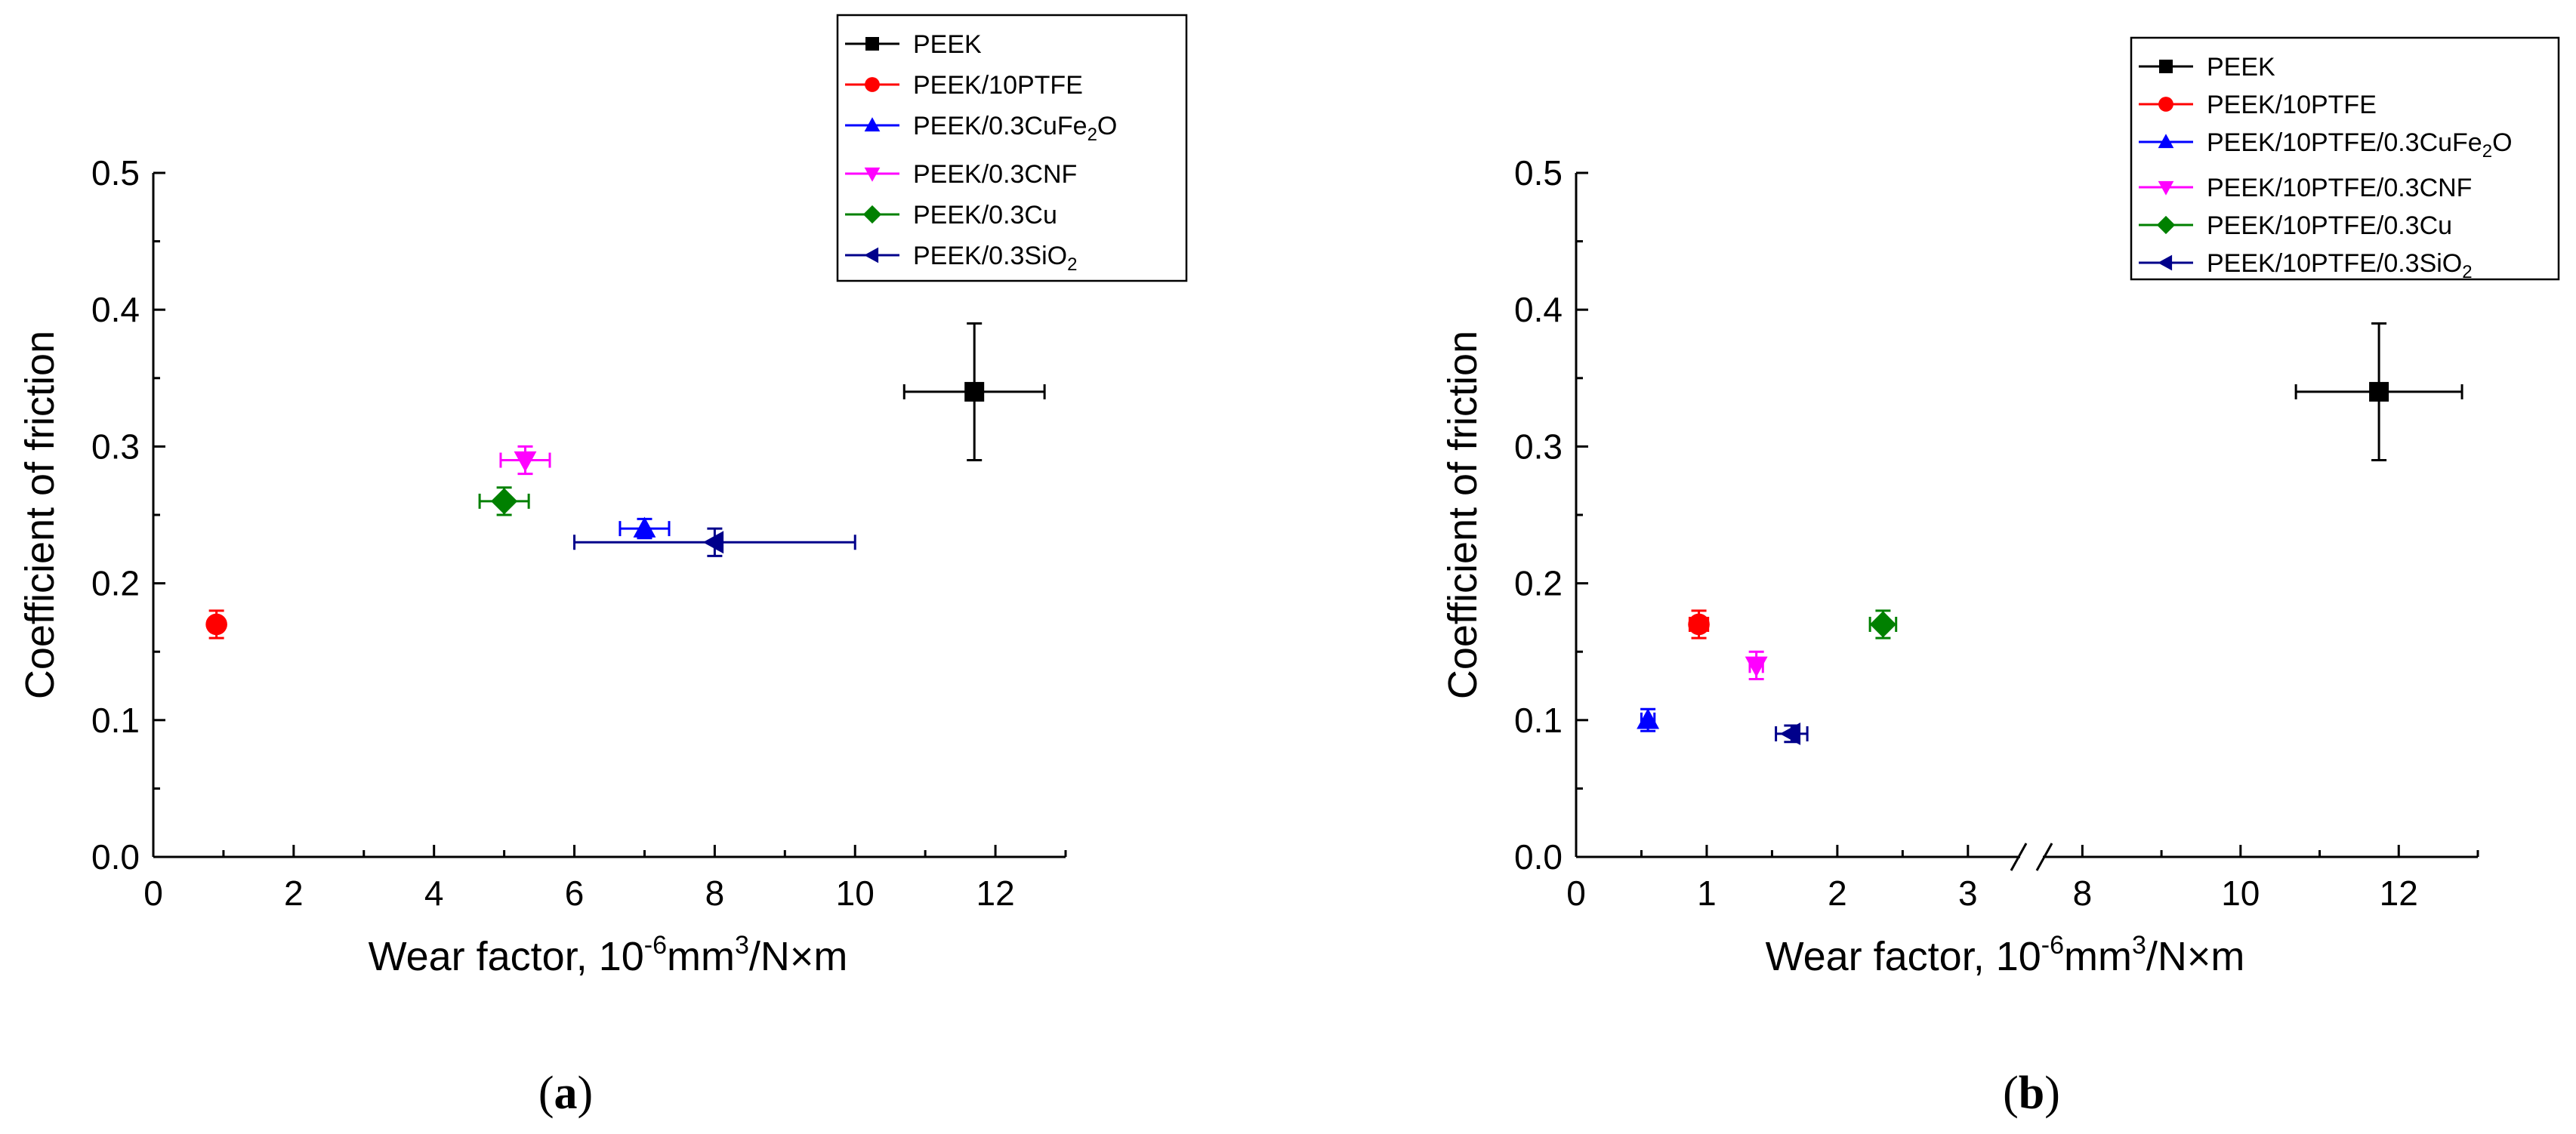  I want to click on x-tick-label: 6, so click(575, 894).